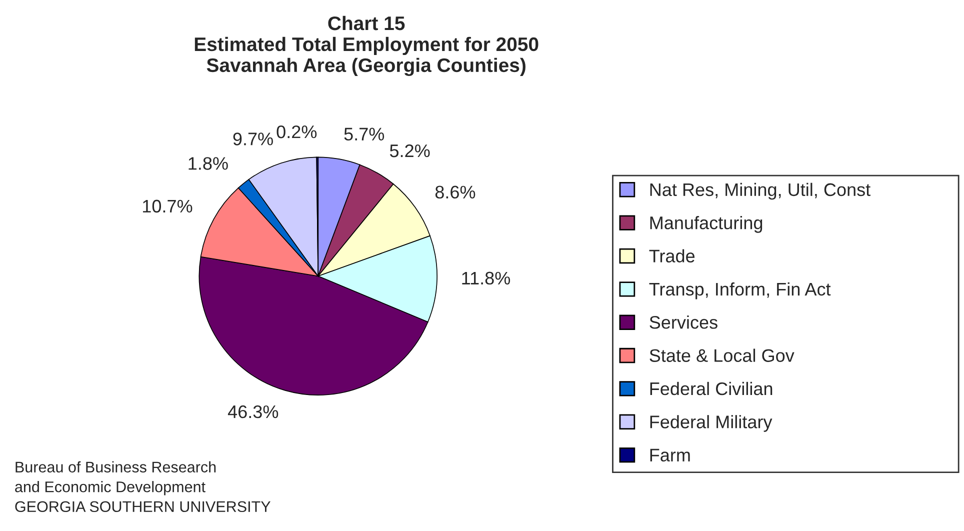  I want to click on legend-label: Federal Civilian, so click(711, 389).